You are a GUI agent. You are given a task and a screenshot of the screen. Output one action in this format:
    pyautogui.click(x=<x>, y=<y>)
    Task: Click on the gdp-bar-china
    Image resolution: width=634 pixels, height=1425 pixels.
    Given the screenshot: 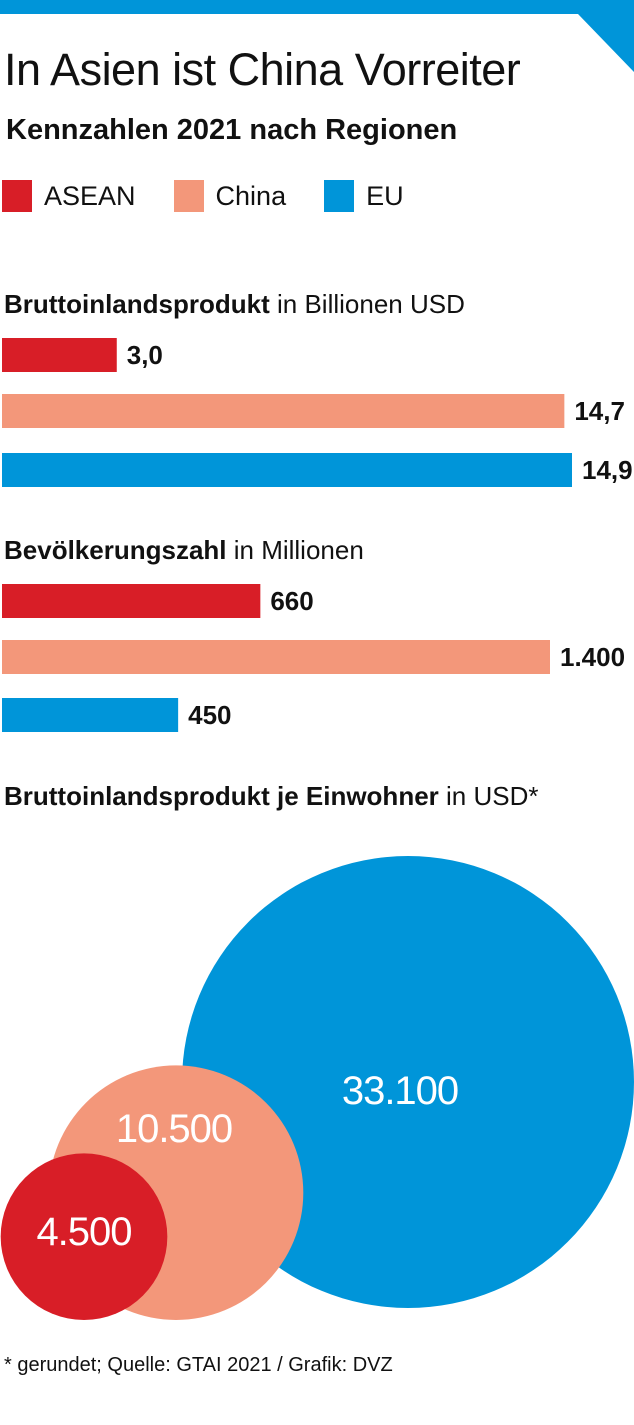 What is the action you would take?
    pyautogui.click(x=283, y=411)
    